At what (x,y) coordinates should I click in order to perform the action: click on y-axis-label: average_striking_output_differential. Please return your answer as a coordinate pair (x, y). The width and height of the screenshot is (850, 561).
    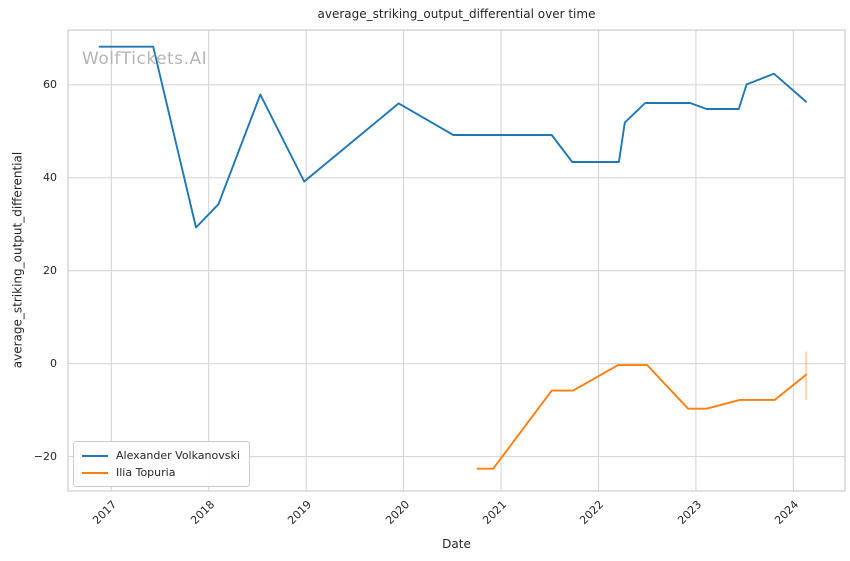
    Looking at the image, I should click on (17, 260).